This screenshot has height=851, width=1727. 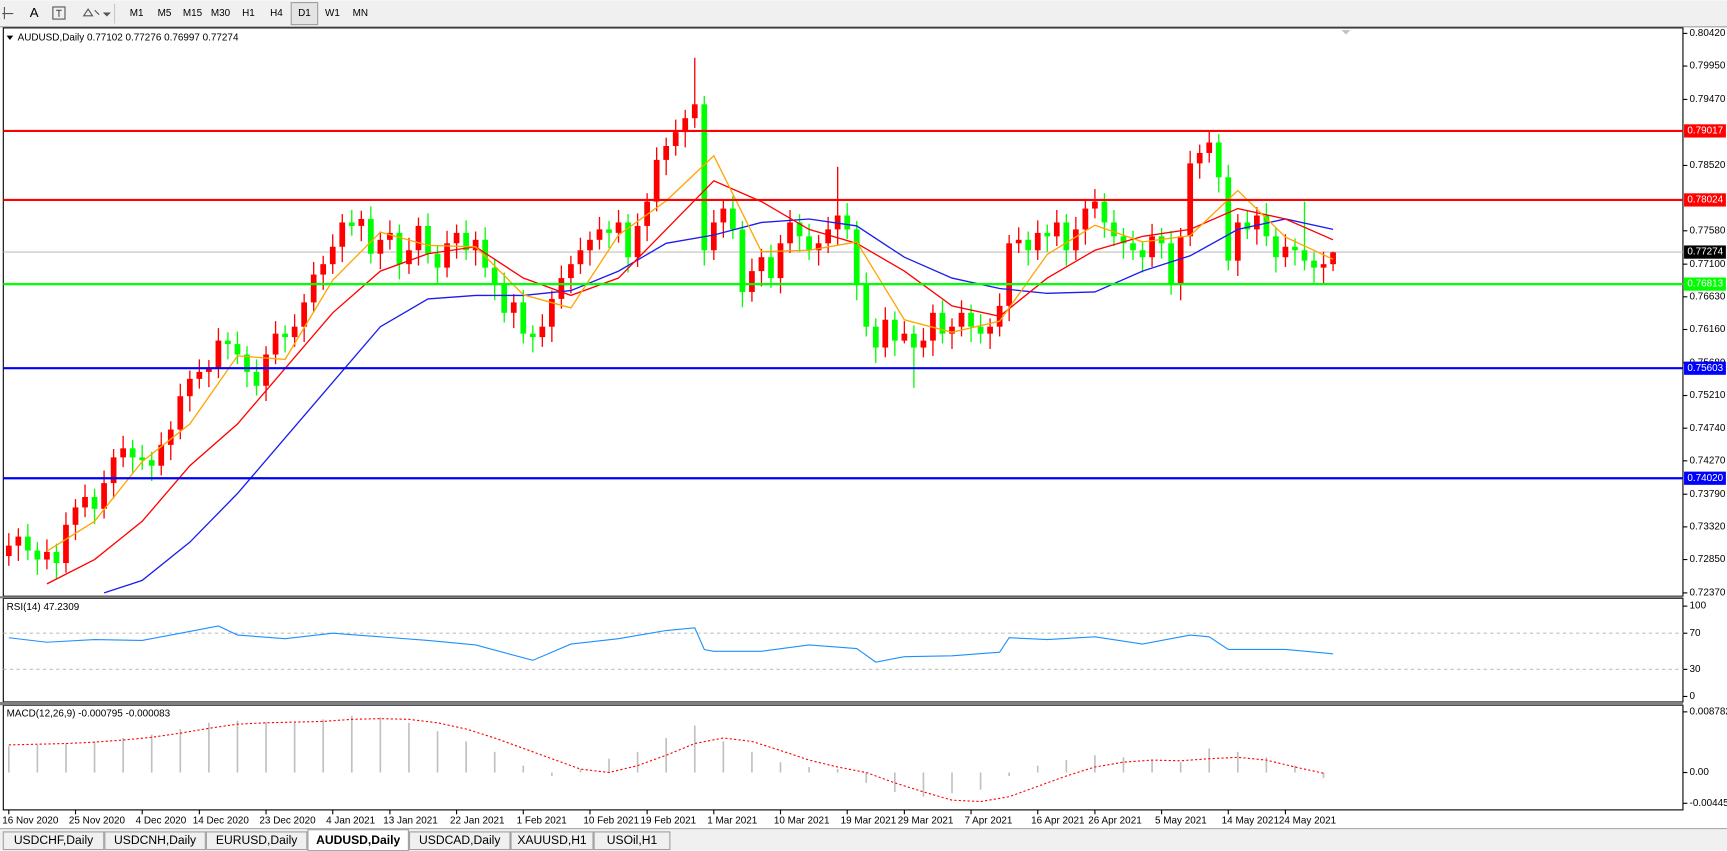 What do you see at coordinates (869, 821) in the screenshot?
I see `x-tick-label: 19 Mar 2021` at bounding box center [869, 821].